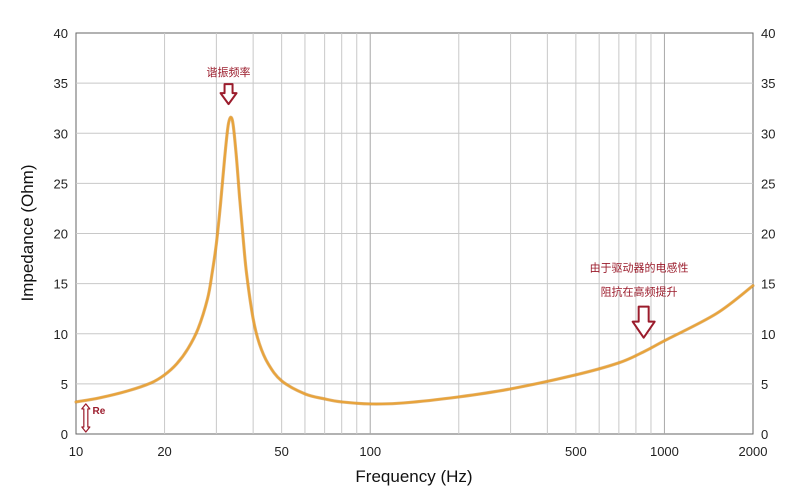  What do you see at coordinates (418, 451) in the screenshot?
I see `x-tick-labels: 10 20 50 100 500 1000 2000` at bounding box center [418, 451].